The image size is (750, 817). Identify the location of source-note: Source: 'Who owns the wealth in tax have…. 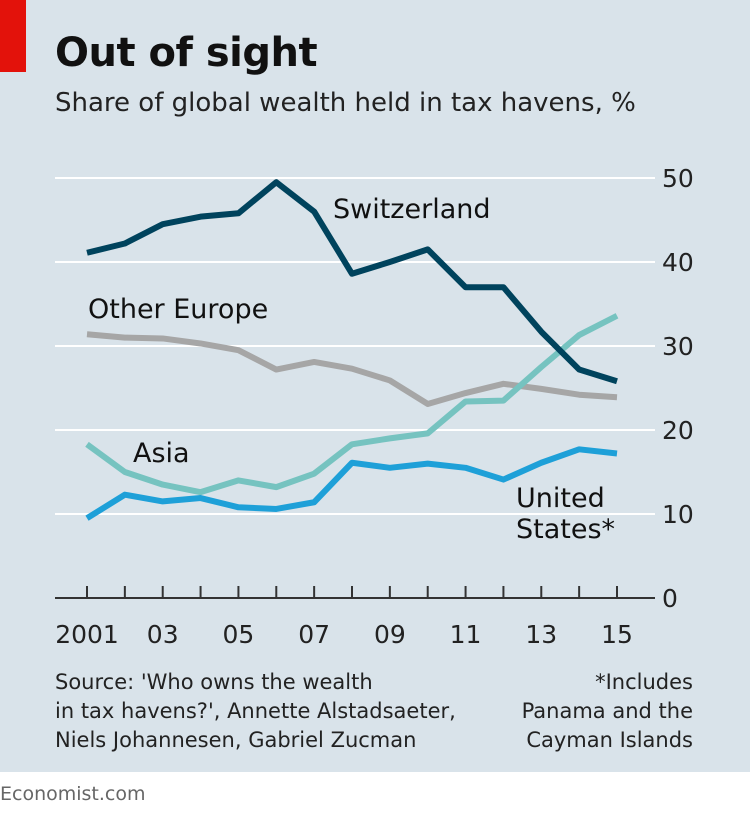
(255, 711).